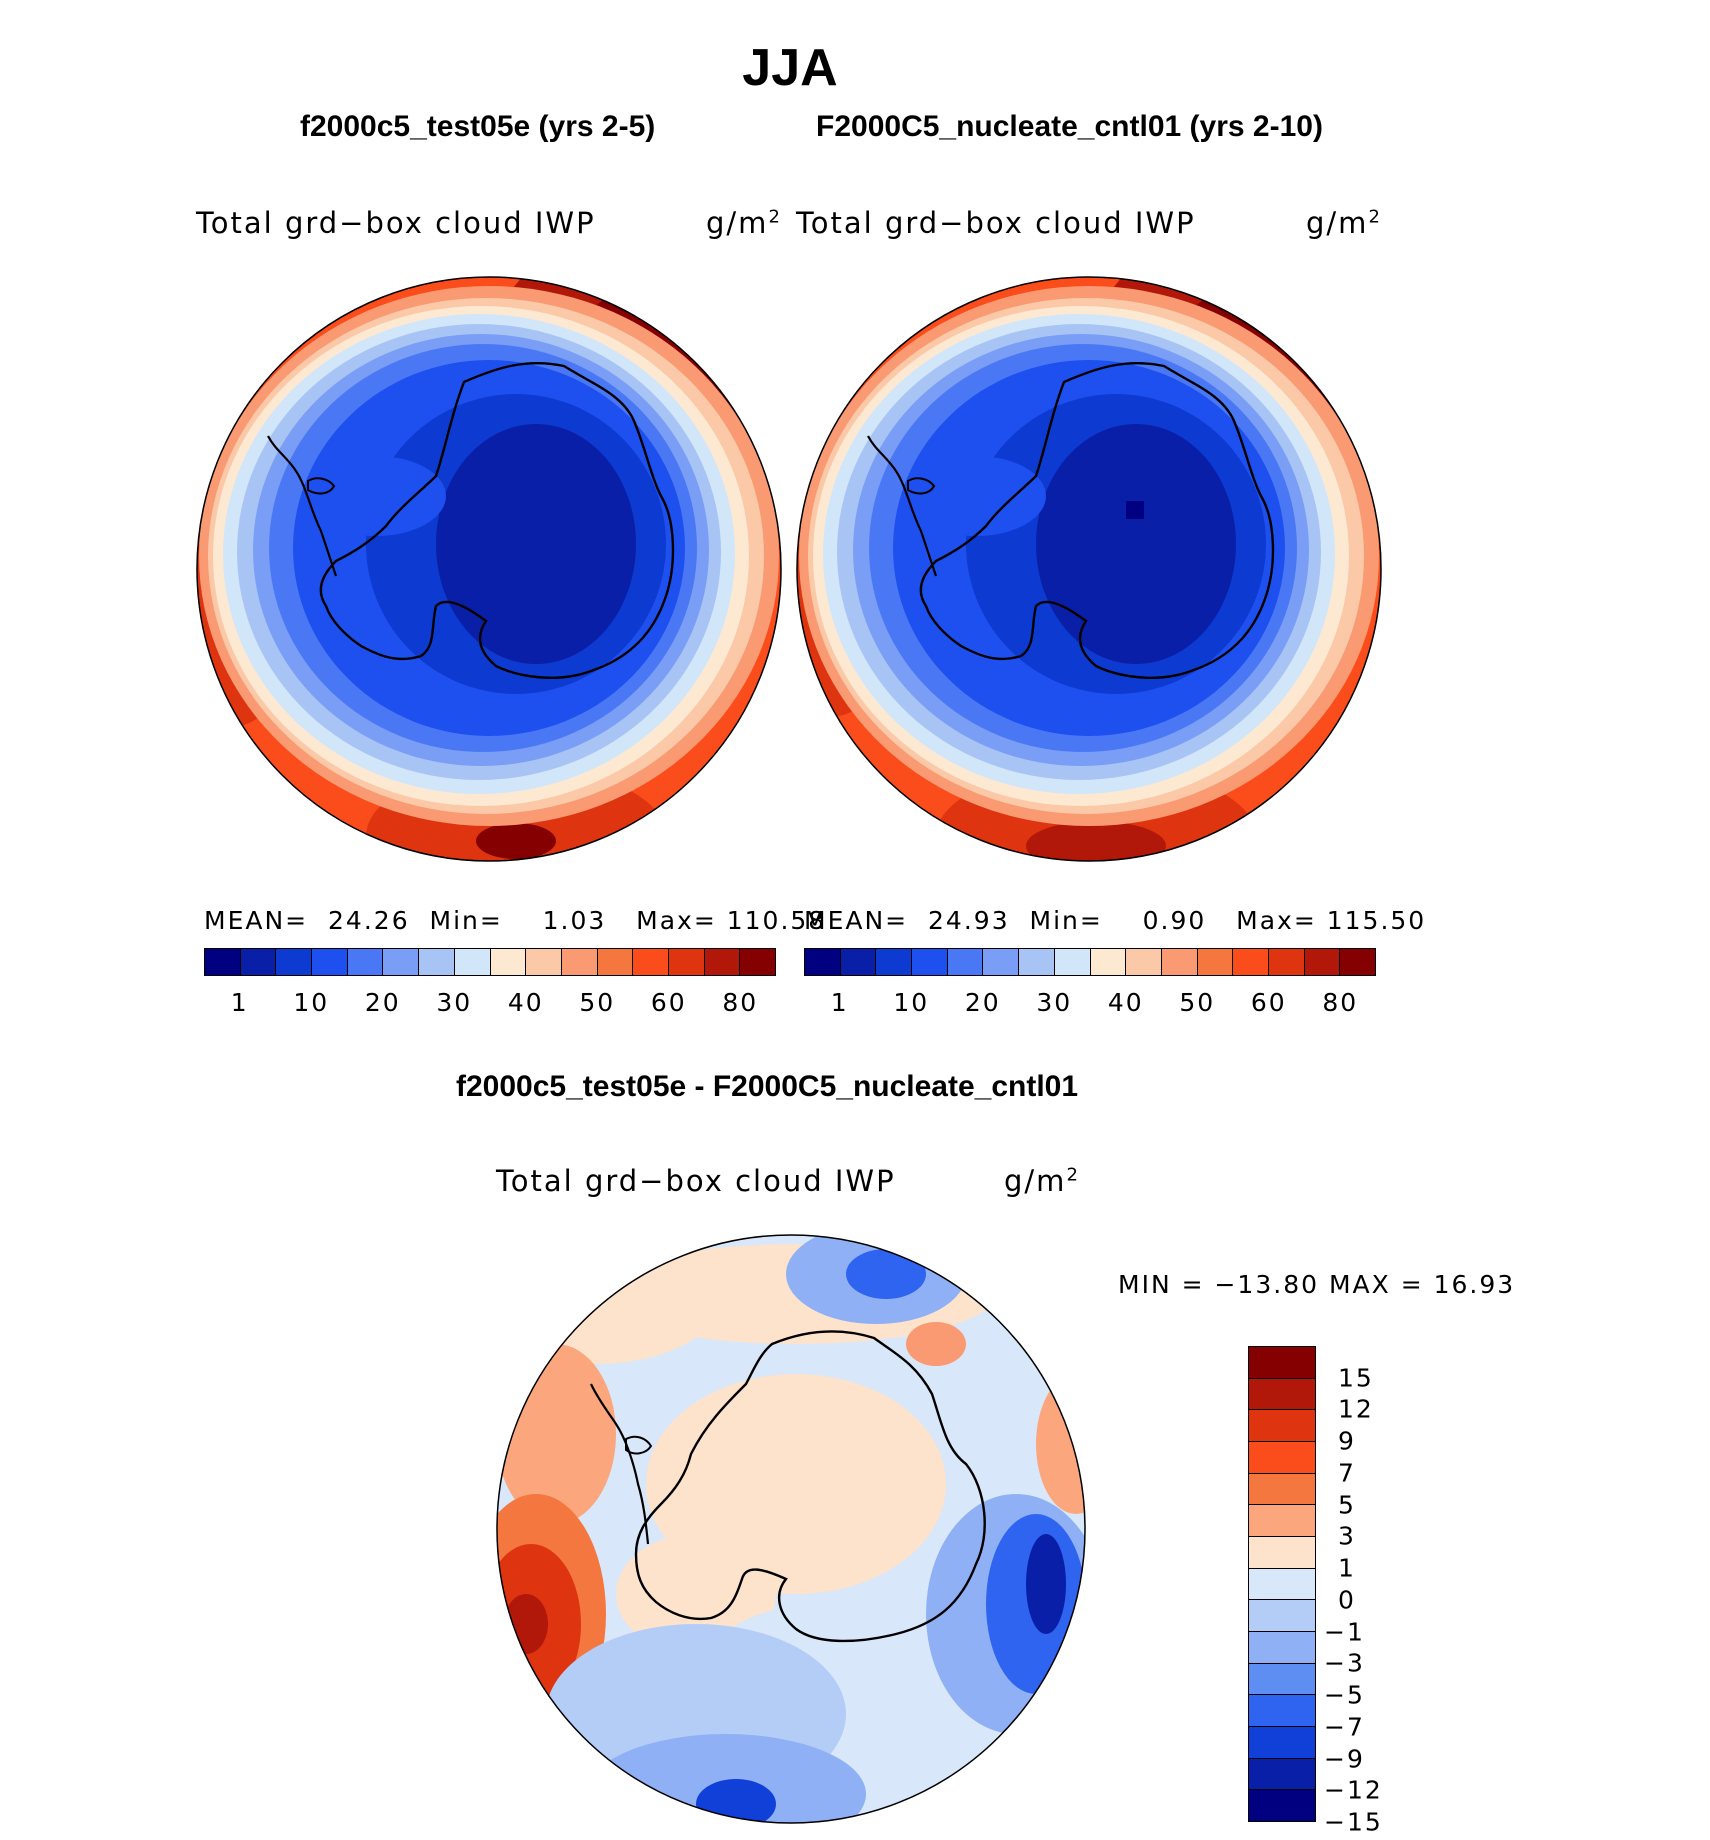 The height and width of the screenshot is (1840, 1710). Describe the element at coordinates (490, 1005) in the screenshot. I see `left-colorbar-ticks: 1 10 20 30 40 50 60 80` at that location.